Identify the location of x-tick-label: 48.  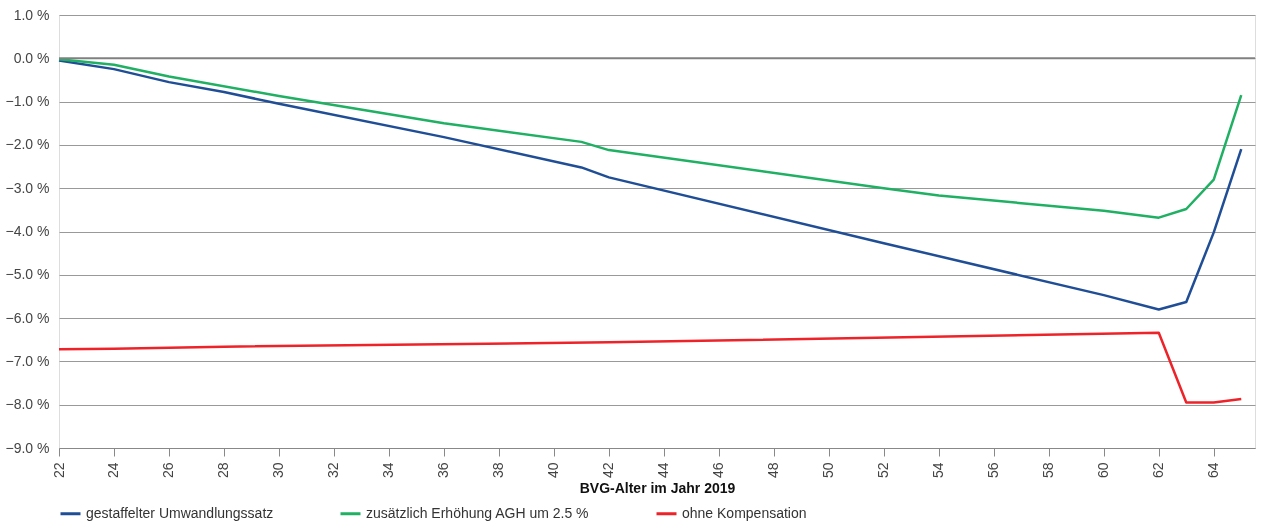
(773, 470).